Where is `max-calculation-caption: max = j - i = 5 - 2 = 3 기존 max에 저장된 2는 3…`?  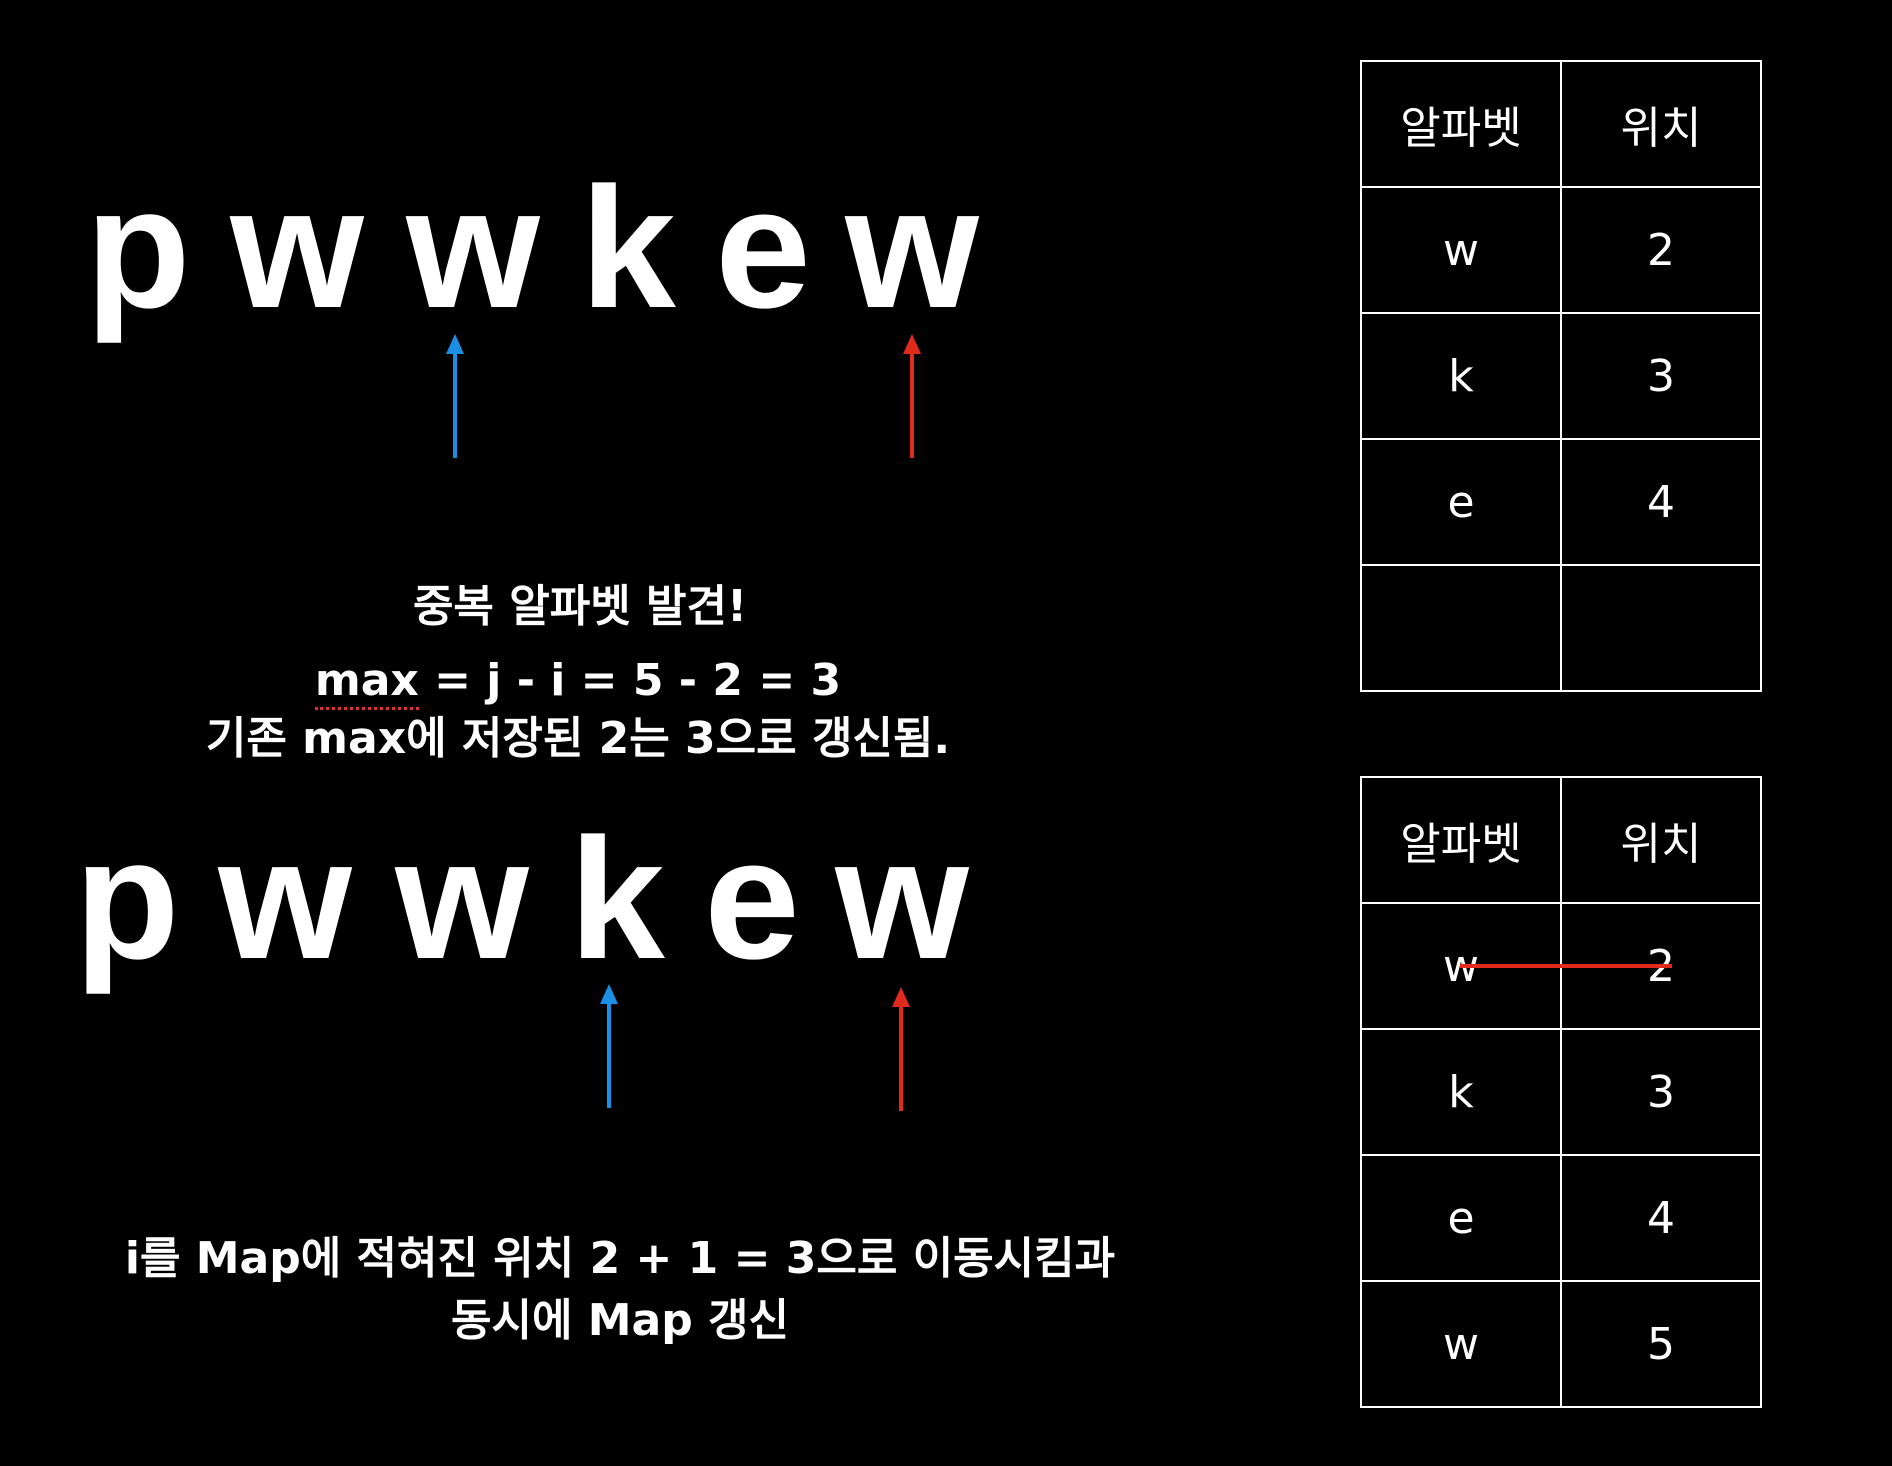 max-calculation-caption: max = j - i = 5 - 2 = 3 기존 max에 저장된 2는 3… is located at coordinates (578, 710).